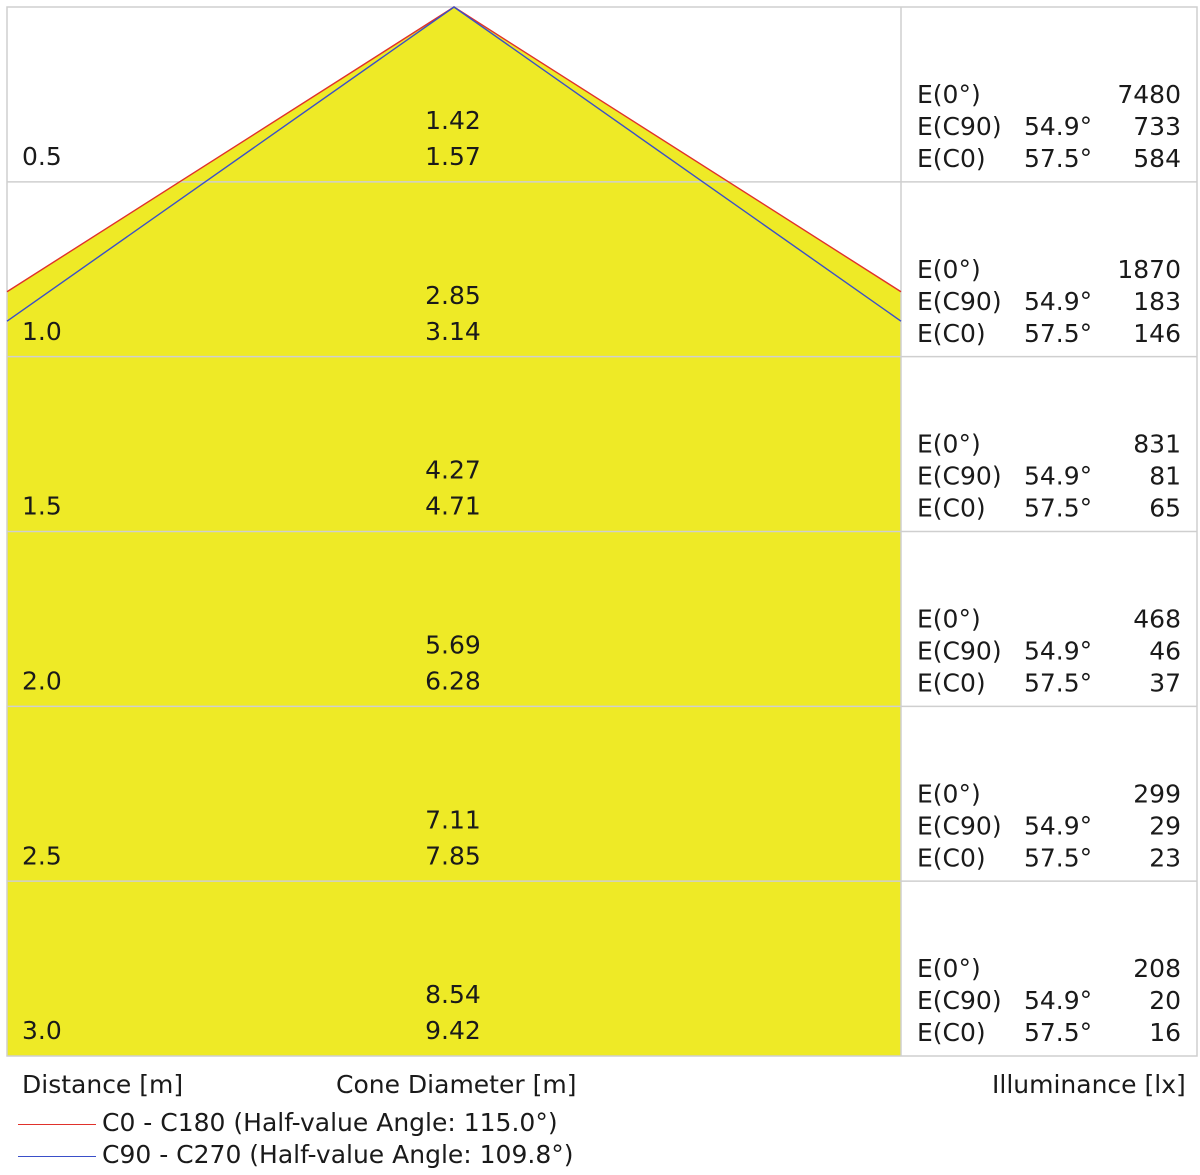  I want to click on e0-value: 468, so click(1157, 619).